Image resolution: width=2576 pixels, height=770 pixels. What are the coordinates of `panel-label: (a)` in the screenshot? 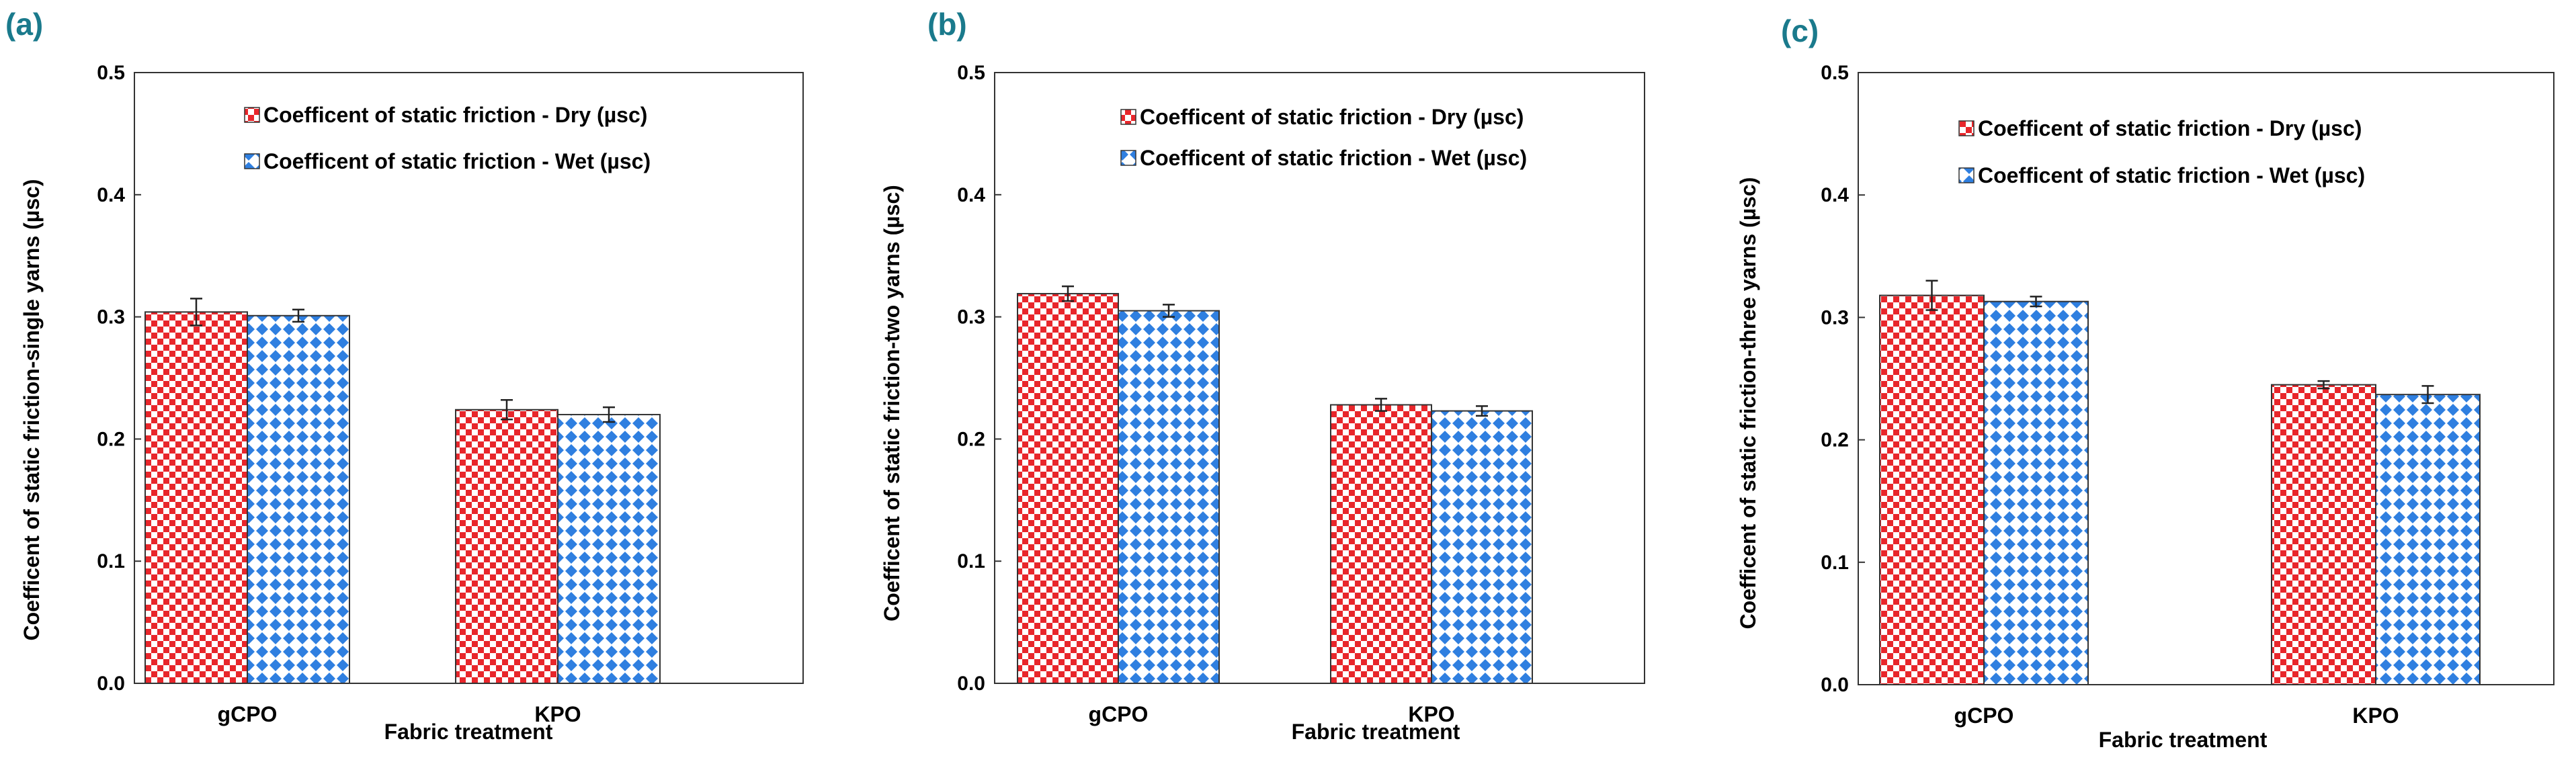 It's located at (24, 24).